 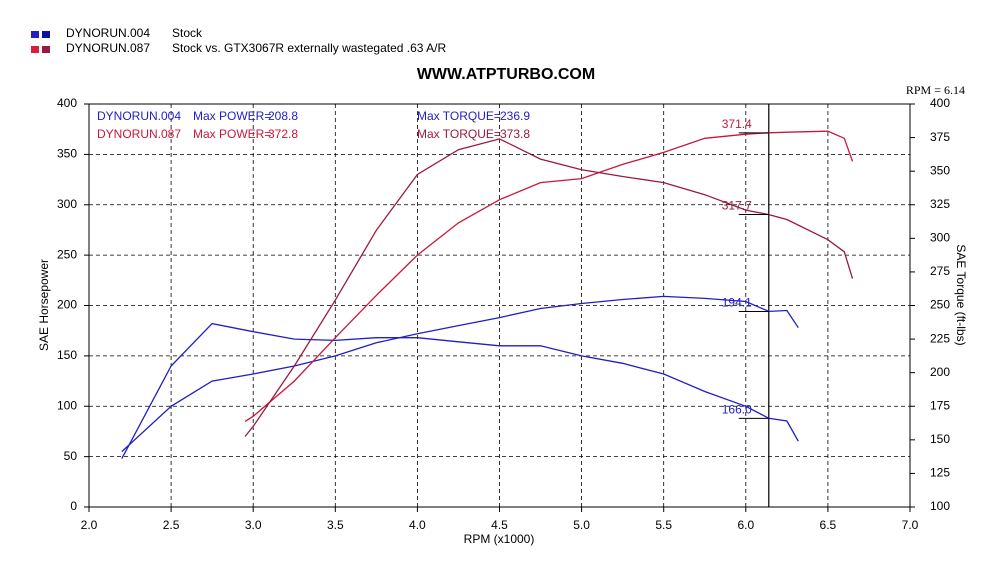 What do you see at coordinates (940, 506) in the screenshot?
I see `y2-tick-label: 100` at bounding box center [940, 506].